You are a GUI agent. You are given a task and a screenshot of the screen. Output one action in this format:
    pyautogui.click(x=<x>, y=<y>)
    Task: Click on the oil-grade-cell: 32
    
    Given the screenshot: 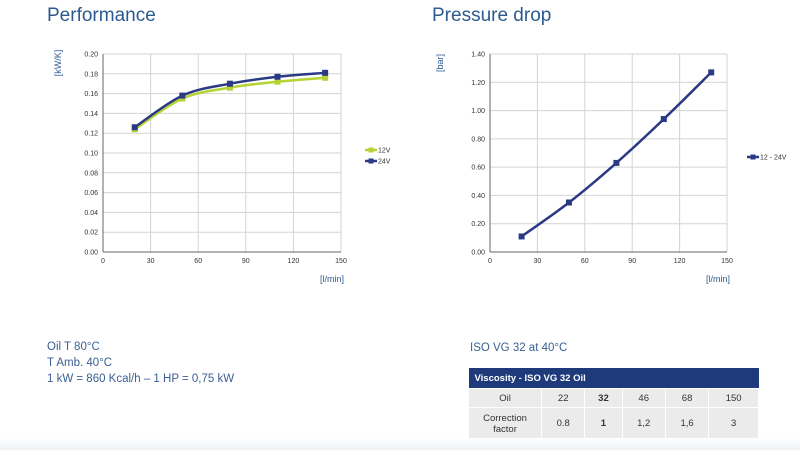 What is the action you would take?
    pyautogui.click(x=603, y=398)
    